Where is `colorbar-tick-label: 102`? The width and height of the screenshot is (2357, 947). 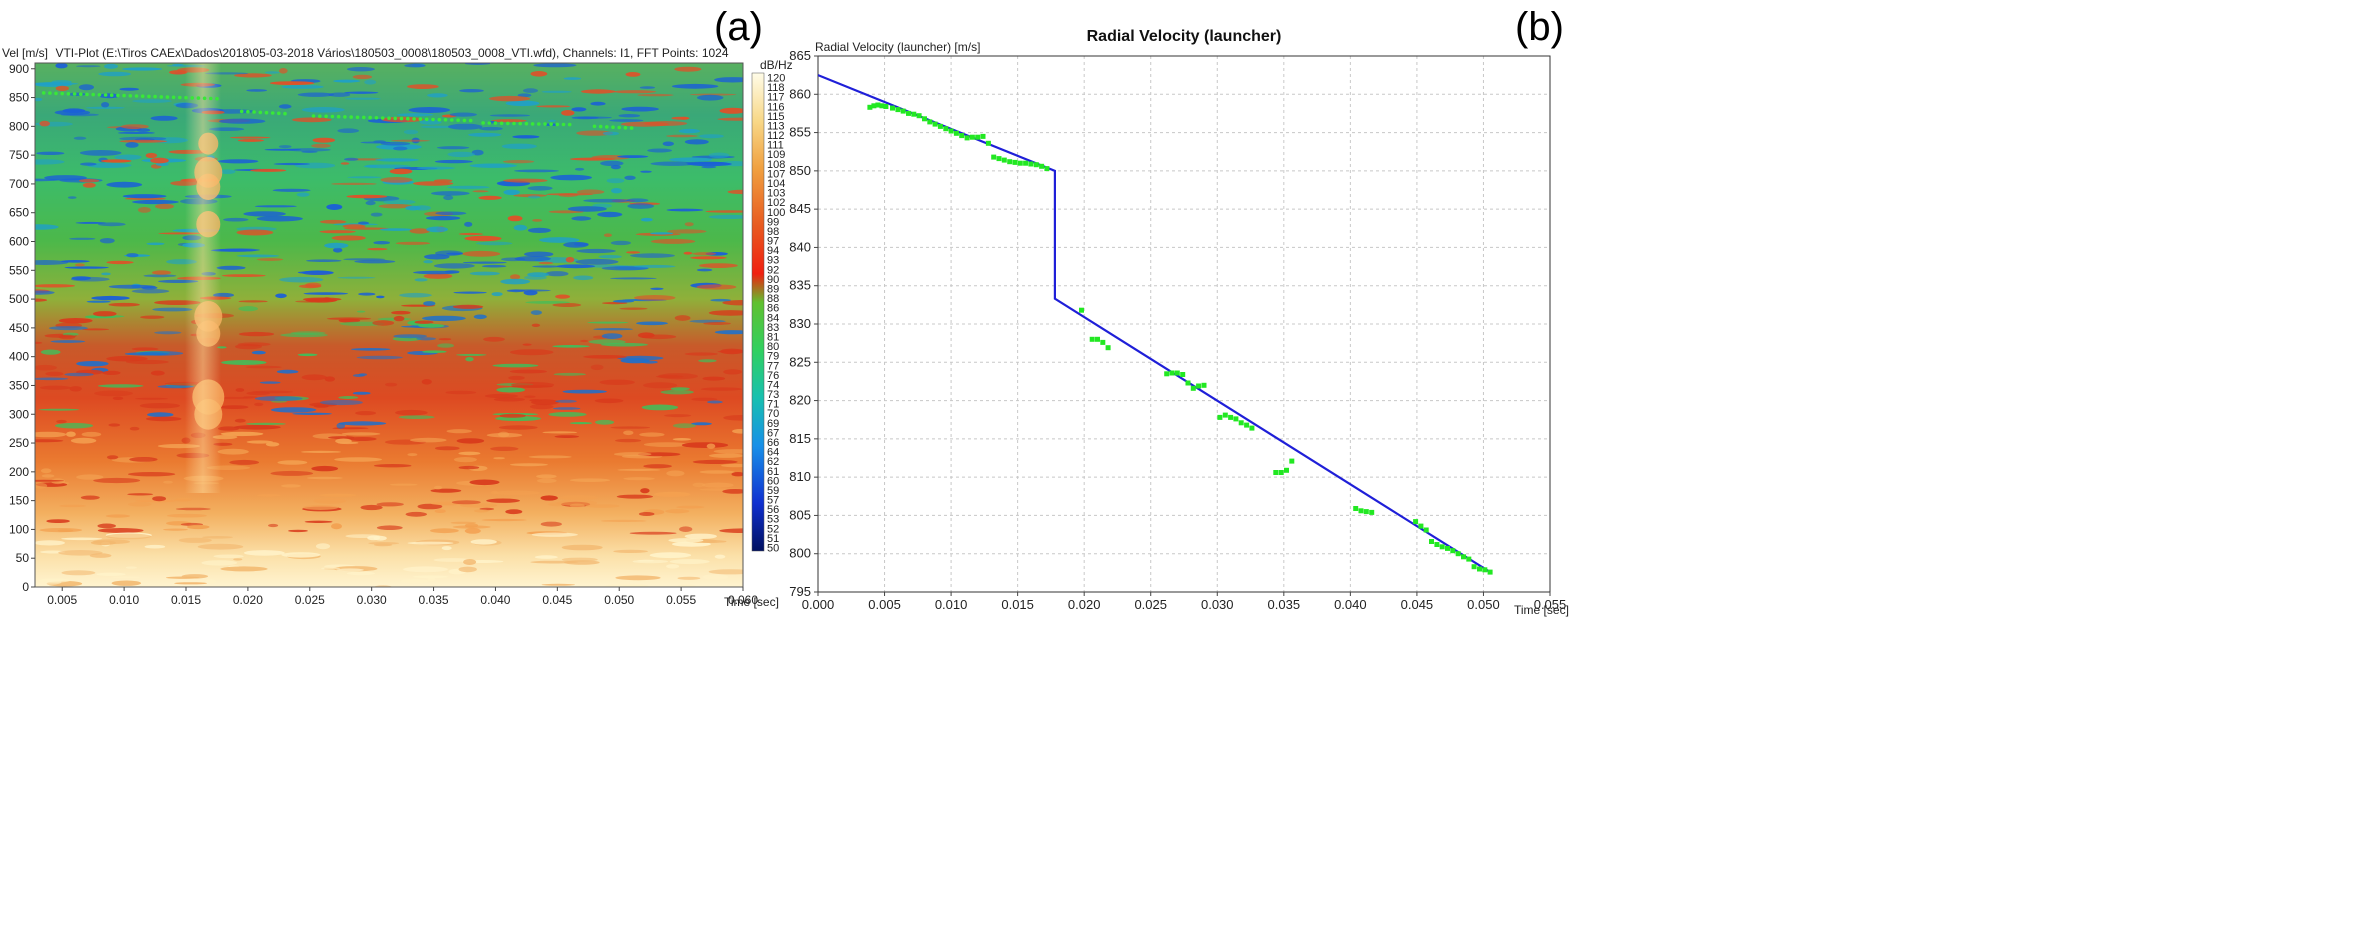
colorbar-tick-label: 102 is located at coordinates (776, 203).